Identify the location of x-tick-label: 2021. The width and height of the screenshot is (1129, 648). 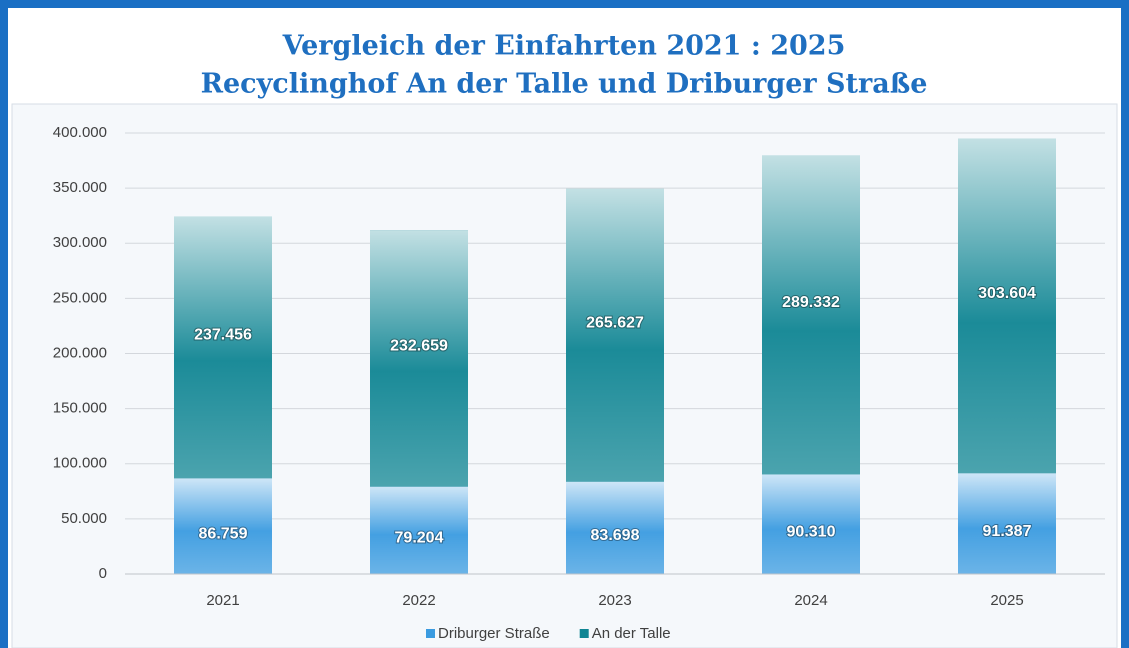
(222, 600).